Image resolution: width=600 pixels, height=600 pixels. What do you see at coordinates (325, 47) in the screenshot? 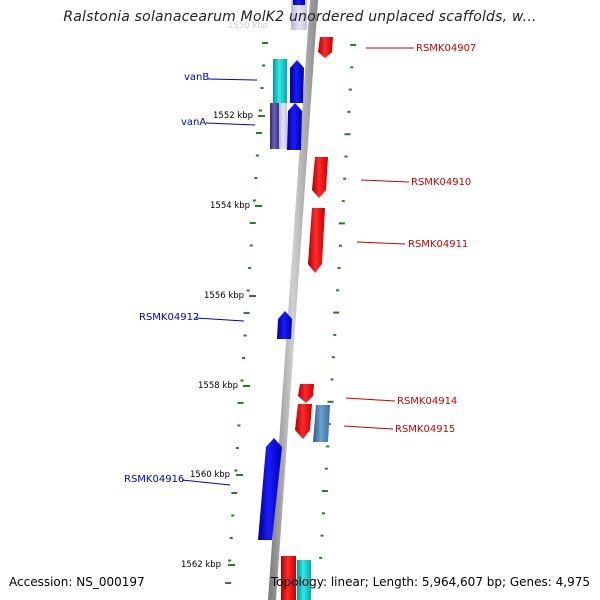
I see `gene-RSMK04907` at bounding box center [325, 47].